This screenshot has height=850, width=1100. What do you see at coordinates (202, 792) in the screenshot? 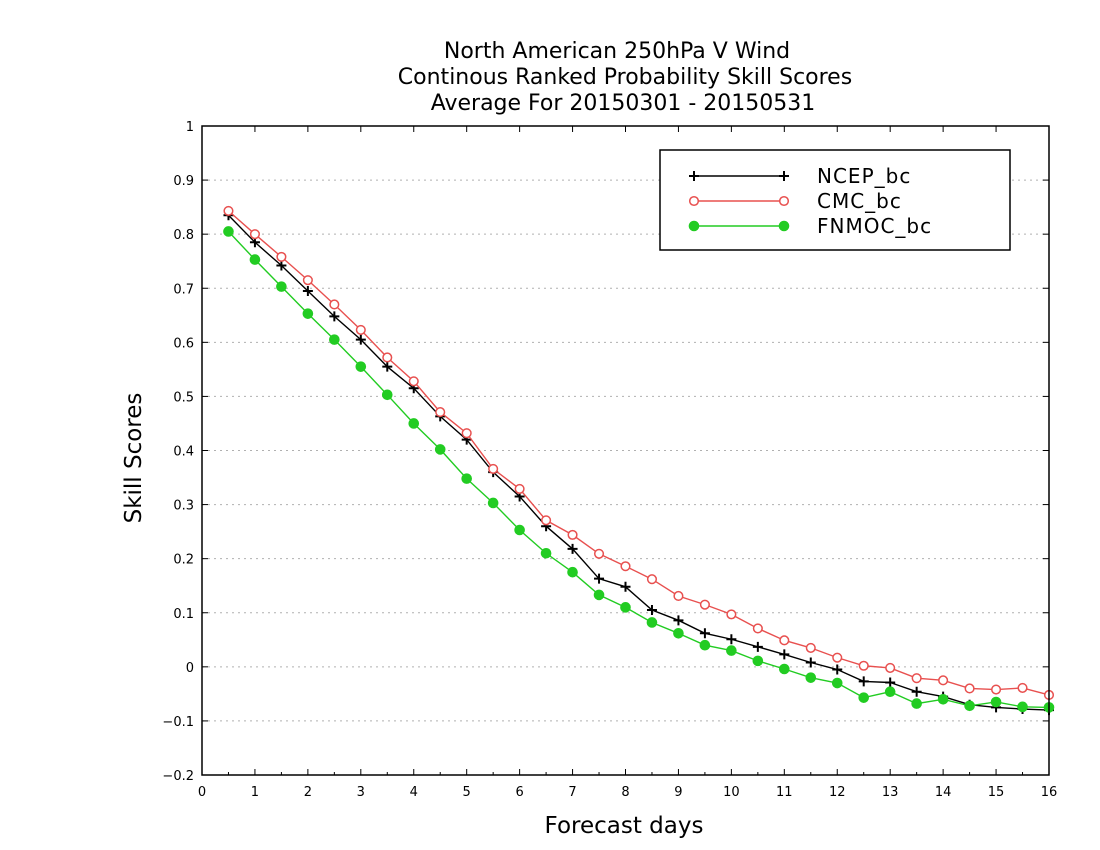
I see `x-tick-label: 0` at bounding box center [202, 792].